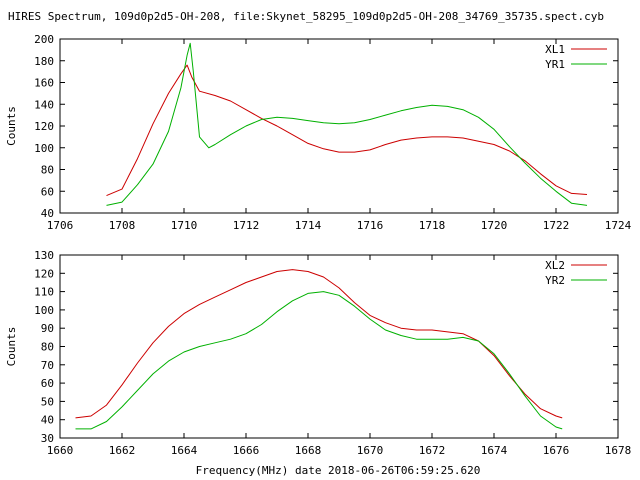 The image size is (640, 480). I want to click on x-tick-label: 1678, so click(618, 450).